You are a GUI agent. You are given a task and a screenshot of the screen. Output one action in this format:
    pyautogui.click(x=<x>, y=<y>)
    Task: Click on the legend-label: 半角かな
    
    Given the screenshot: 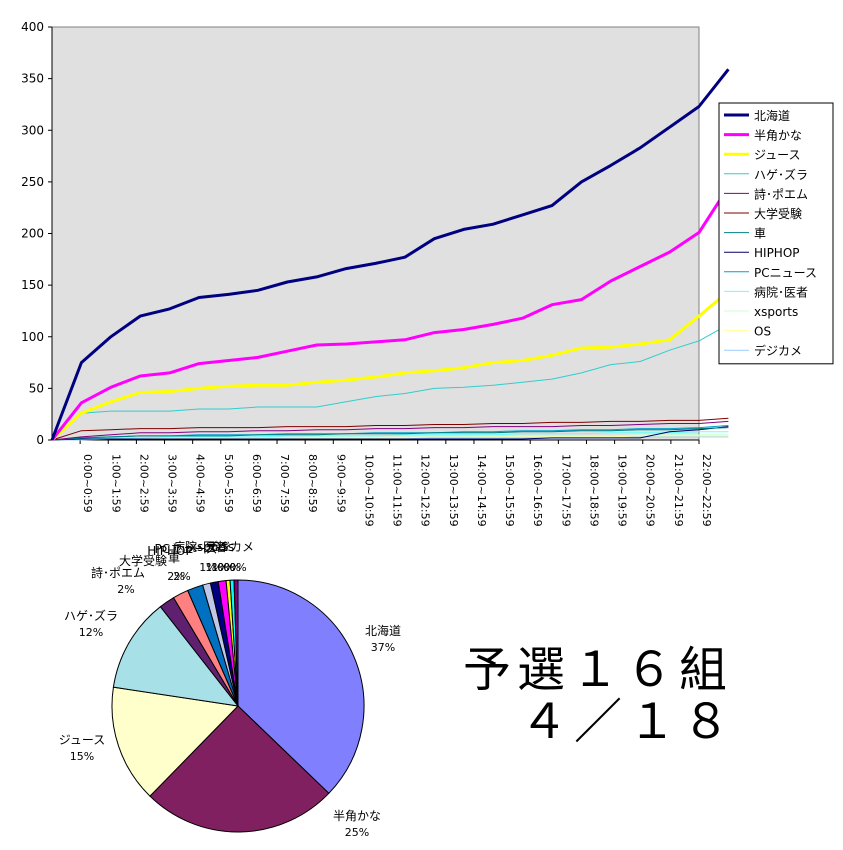 What is the action you would take?
    pyautogui.click(x=778, y=136)
    